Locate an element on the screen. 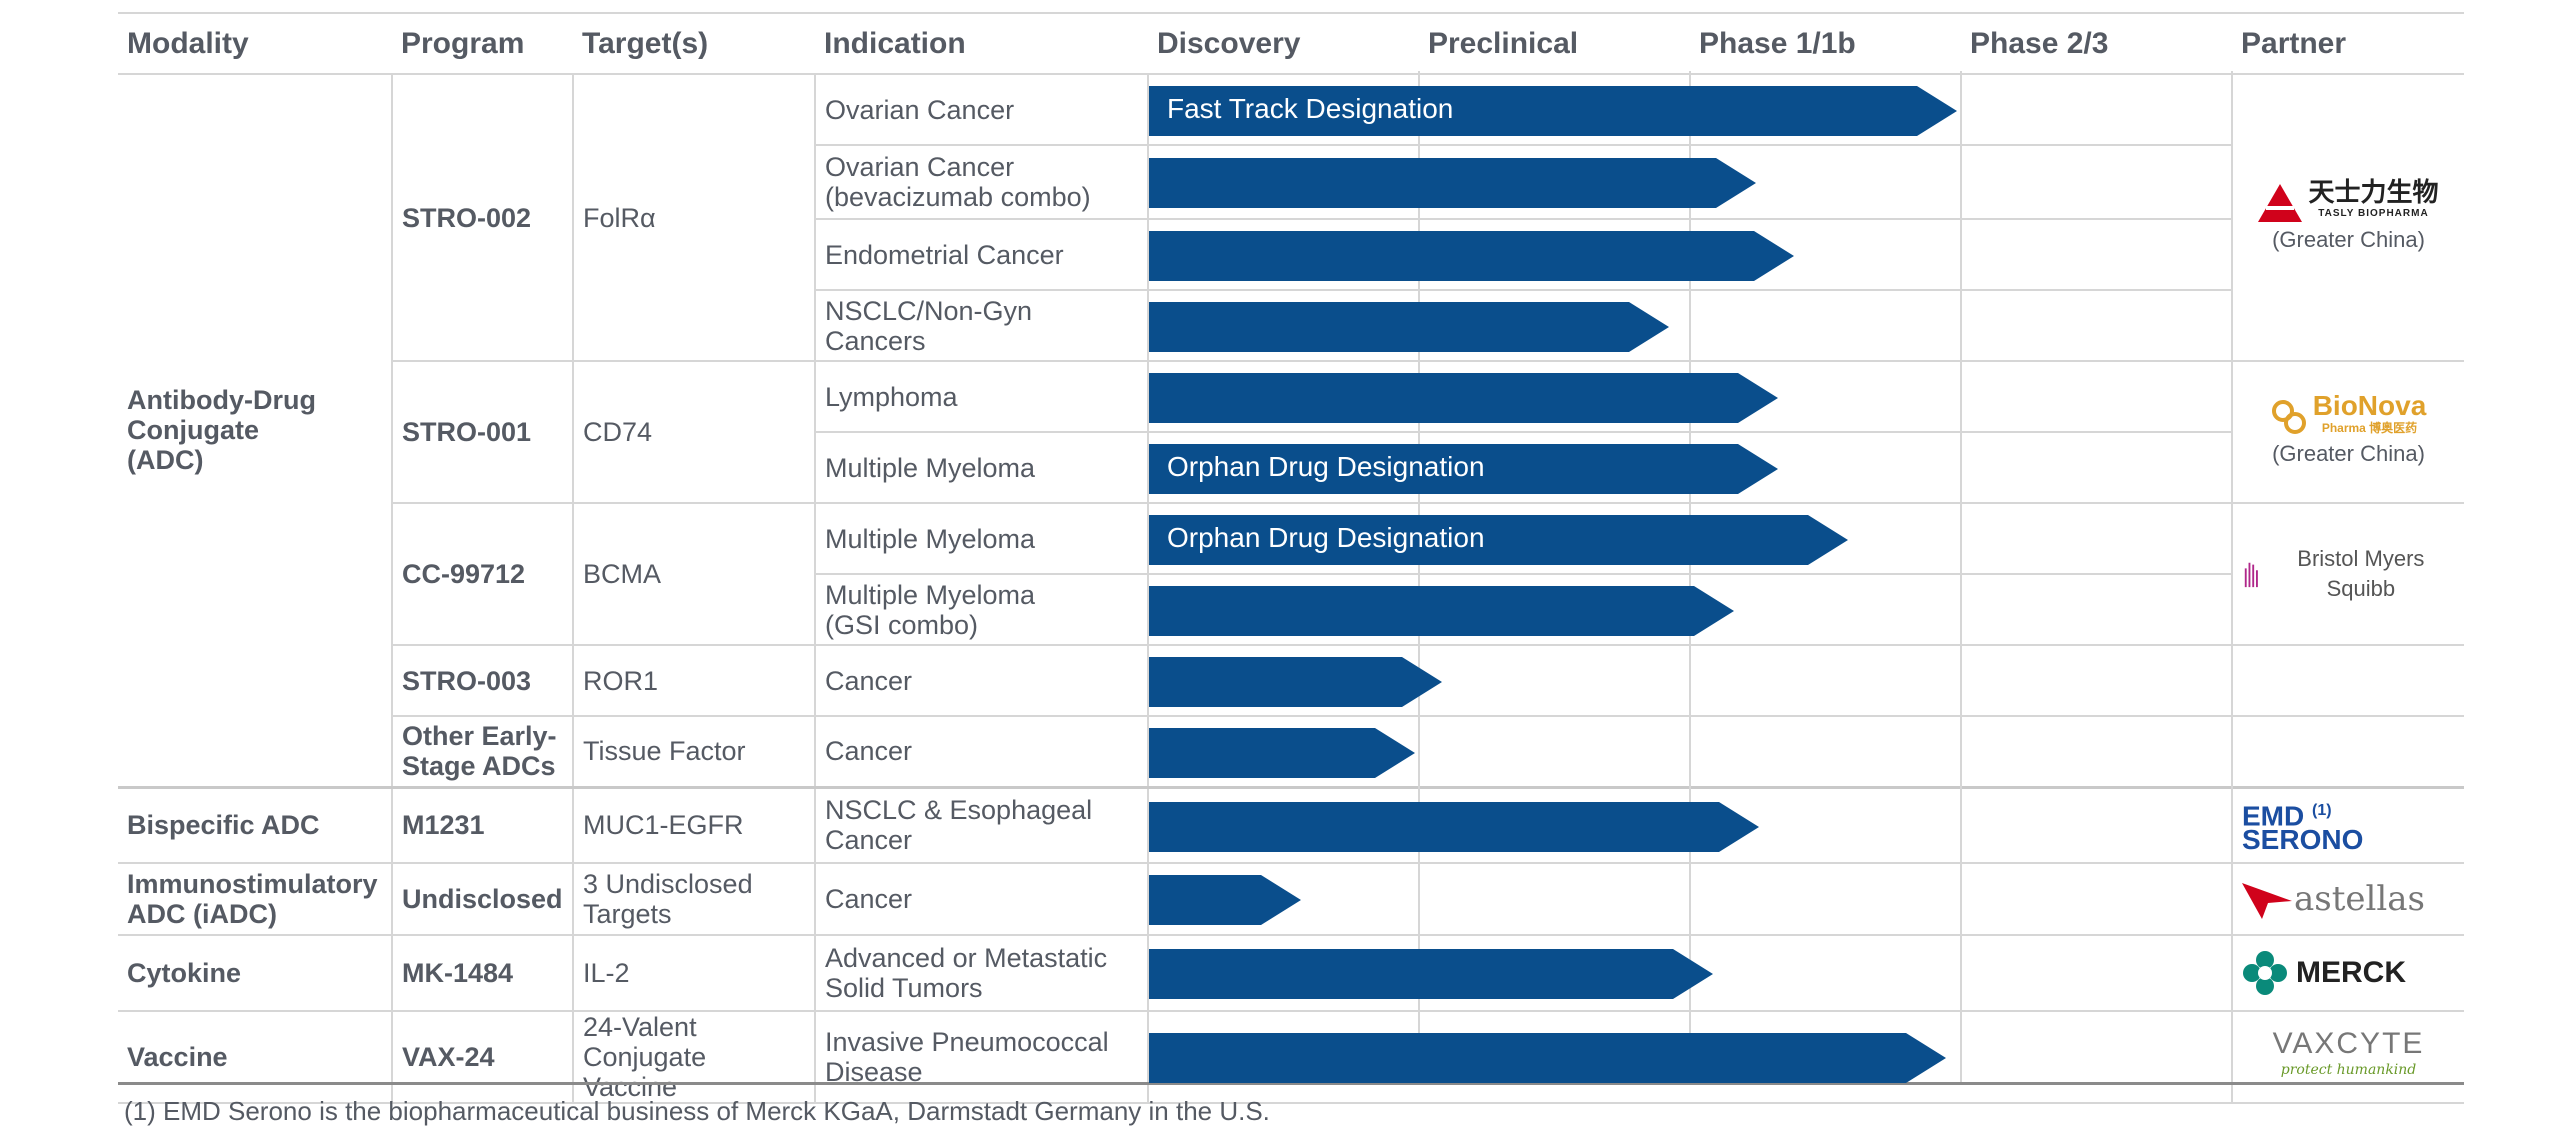  astellas-logo: astellas is located at coordinates (2348, 899).